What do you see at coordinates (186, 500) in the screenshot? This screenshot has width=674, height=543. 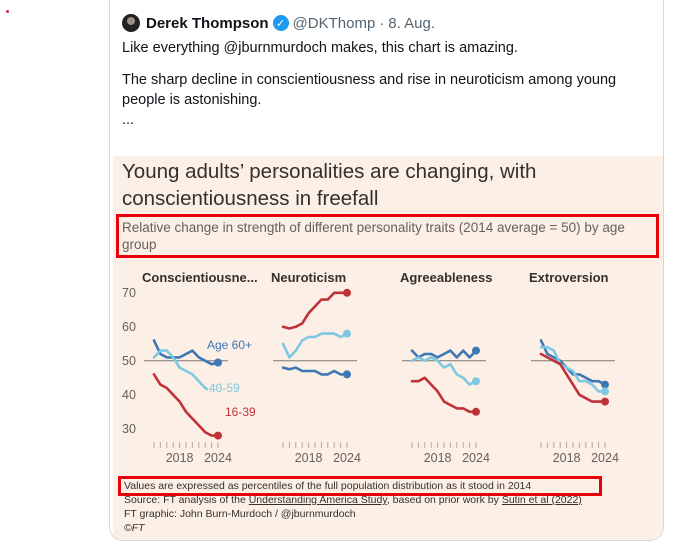 I see `source-prefix: Source: FT analysis of the` at bounding box center [186, 500].